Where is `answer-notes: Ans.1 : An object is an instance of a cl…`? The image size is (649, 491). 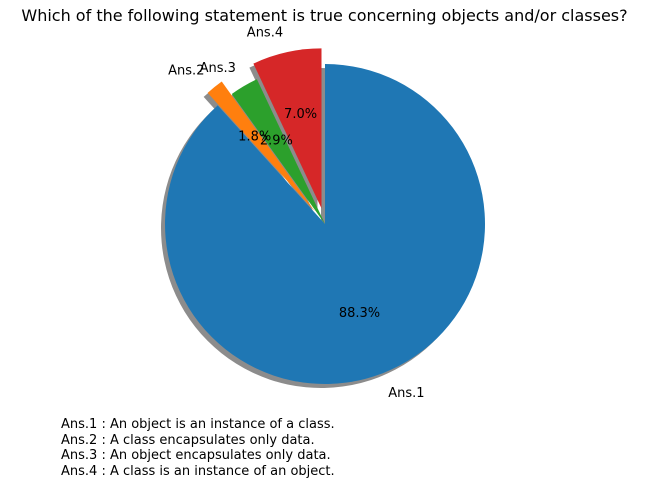
answer-notes: Ans.1 : An object is an instance of a cl… is located at coordinates (198, 448).